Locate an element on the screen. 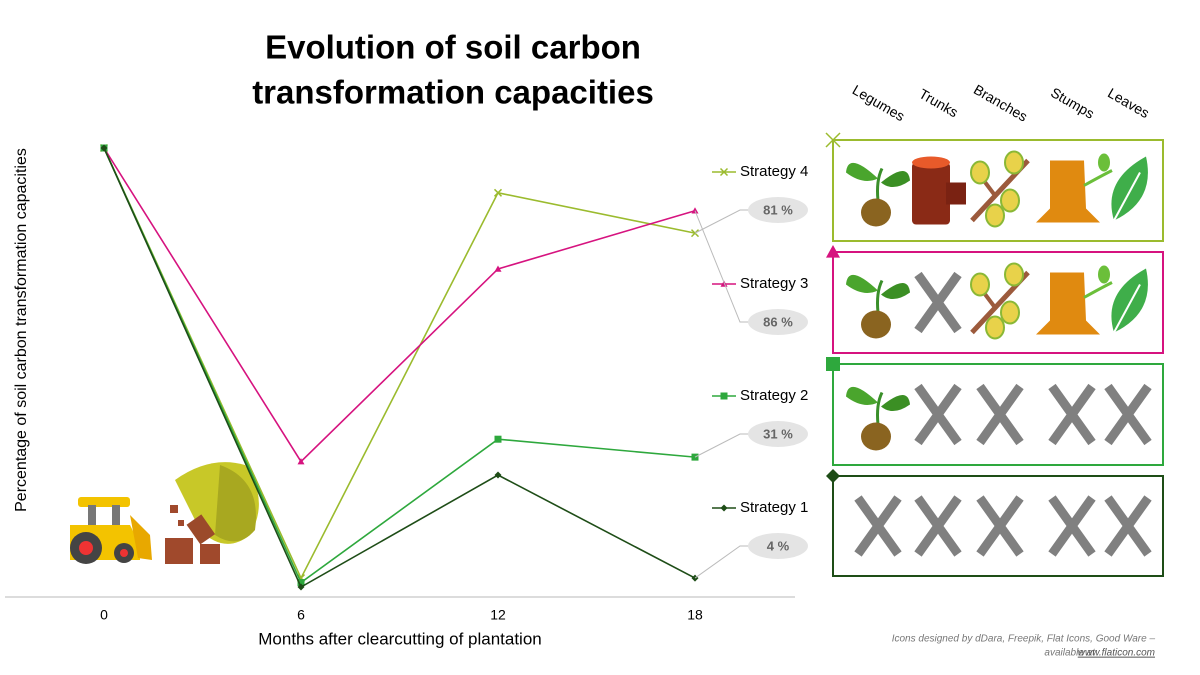  column-header: Stumps is located at coordinates (1072, 103).